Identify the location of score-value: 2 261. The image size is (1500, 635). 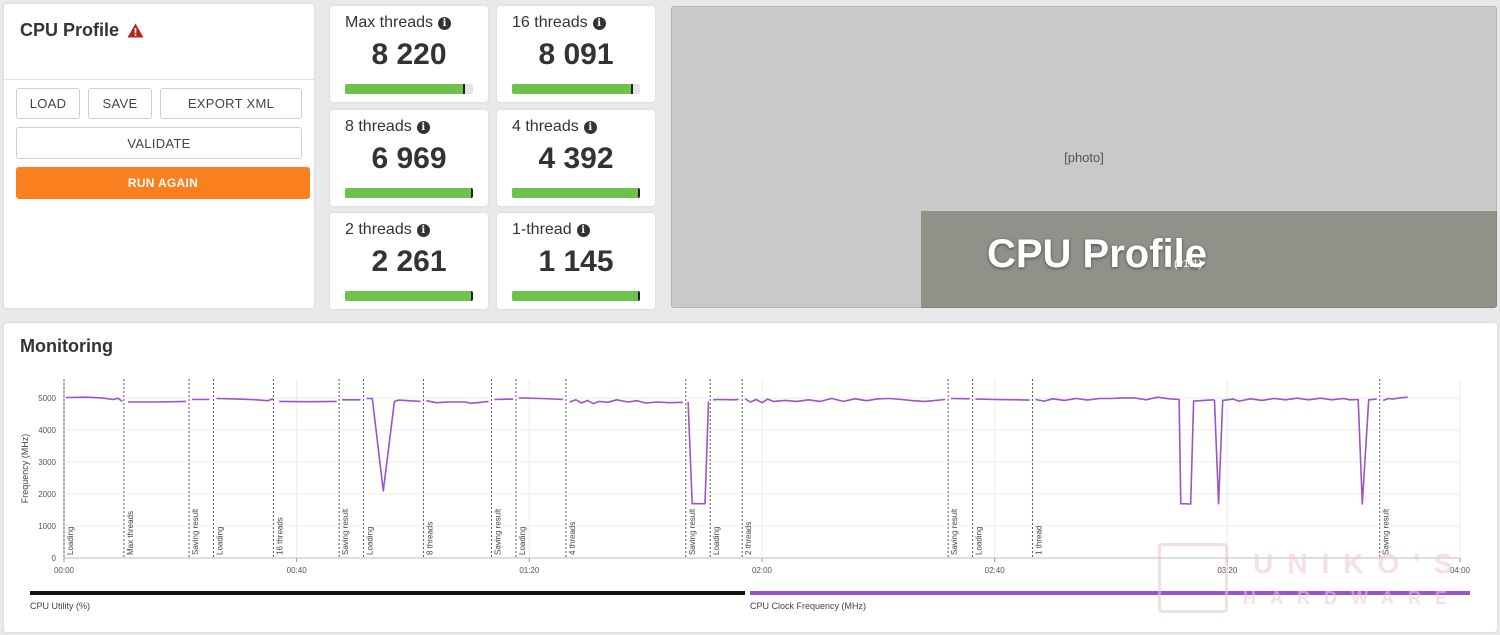
(409, 261).